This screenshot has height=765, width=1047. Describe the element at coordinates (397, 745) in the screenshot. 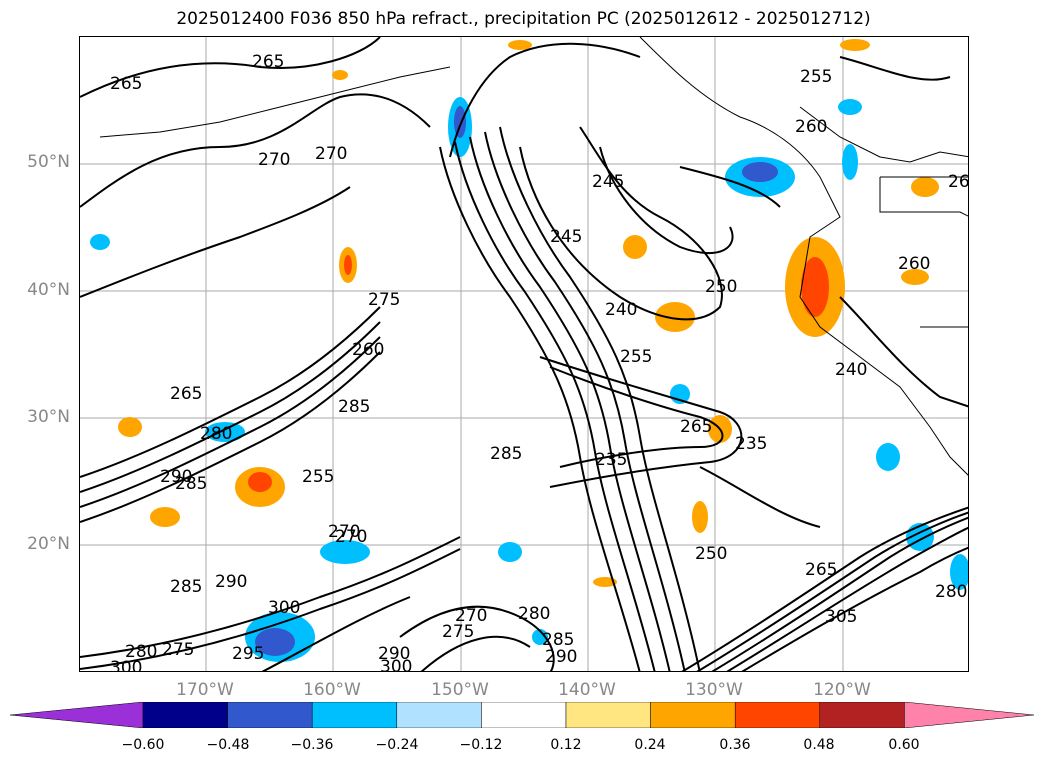

I see `colorbar-tick: −0.24` at that location.